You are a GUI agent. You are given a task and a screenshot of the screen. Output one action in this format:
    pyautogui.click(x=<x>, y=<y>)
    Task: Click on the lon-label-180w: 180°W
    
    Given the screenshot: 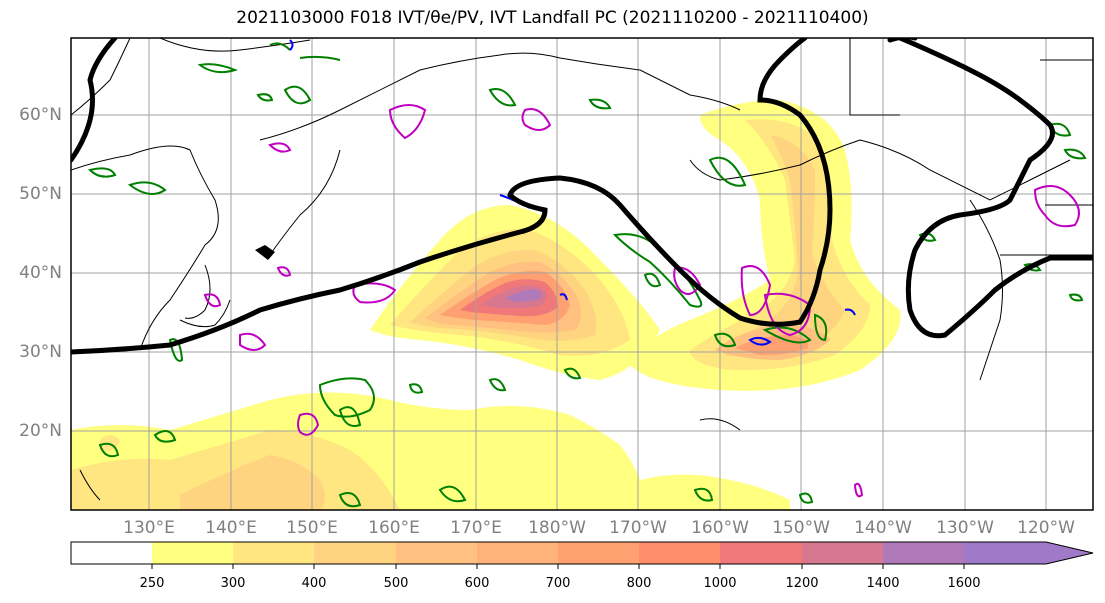 What is the action you would take?
    pyautogui.click(x=557, y=528)
    